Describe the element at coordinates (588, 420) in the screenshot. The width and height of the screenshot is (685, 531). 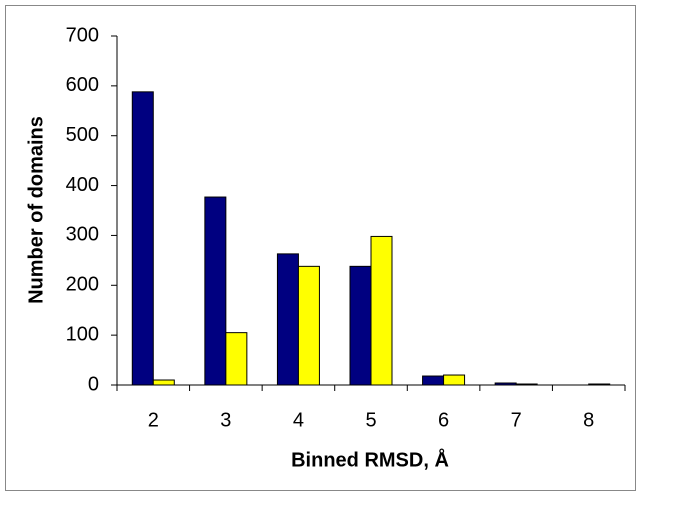
I see `x-tick-label: 8` at that location.